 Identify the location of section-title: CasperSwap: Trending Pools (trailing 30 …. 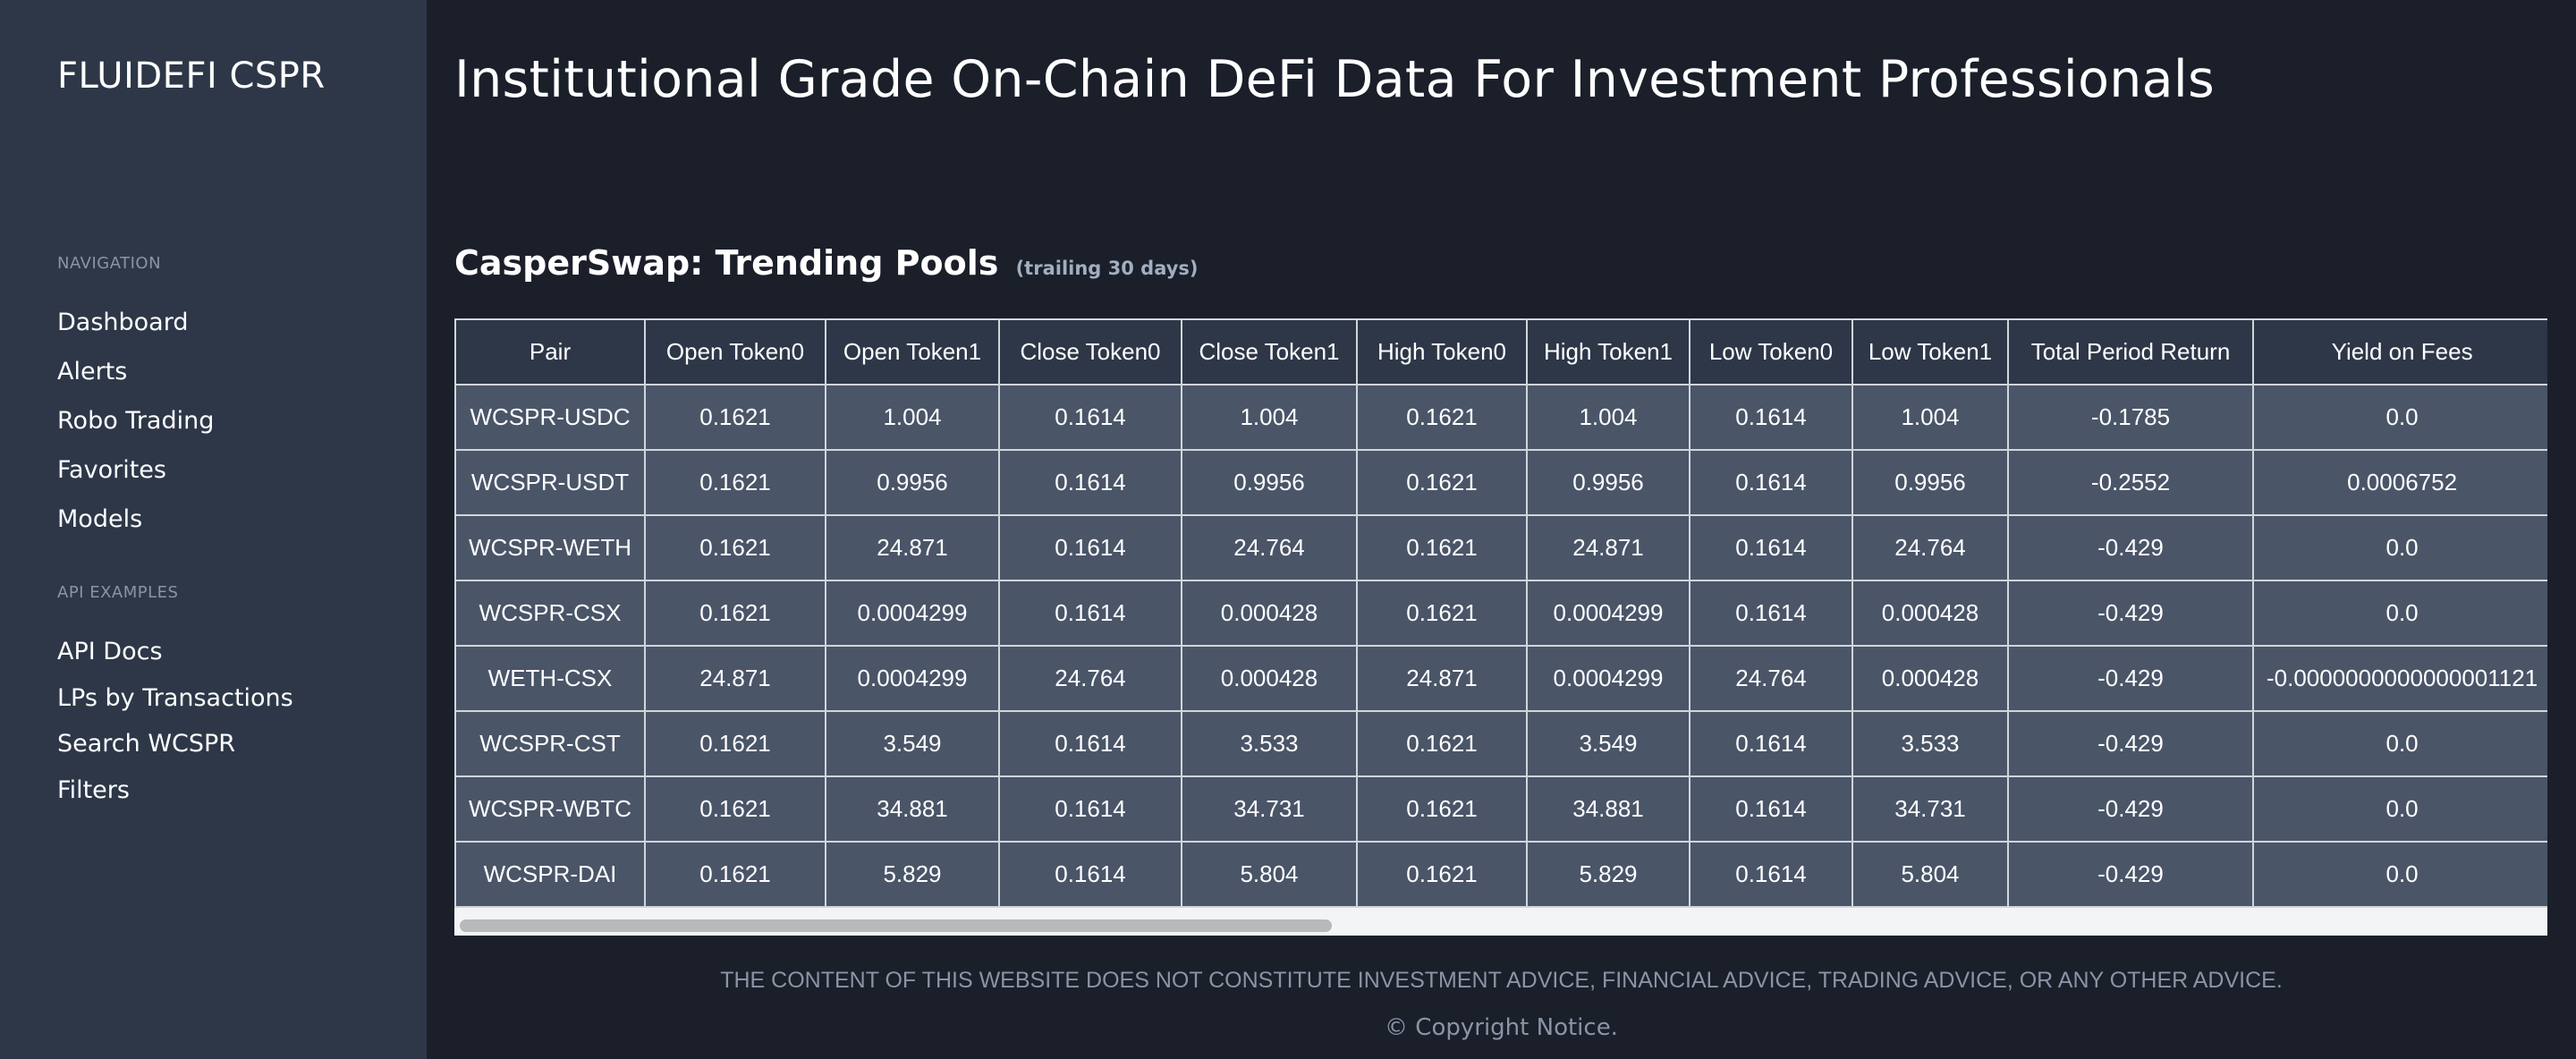
(826, 263).